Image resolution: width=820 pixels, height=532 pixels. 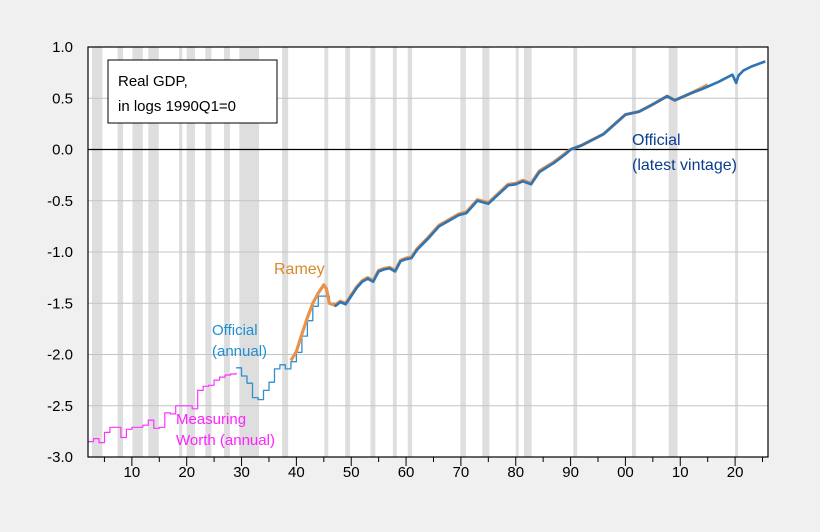 What do you see at coordinates (433, 469) in the screenshot?
I see `x-axis: 10 20 30 40 50 60 70 80 90 00 10 20` at bounding box center [433, 469].